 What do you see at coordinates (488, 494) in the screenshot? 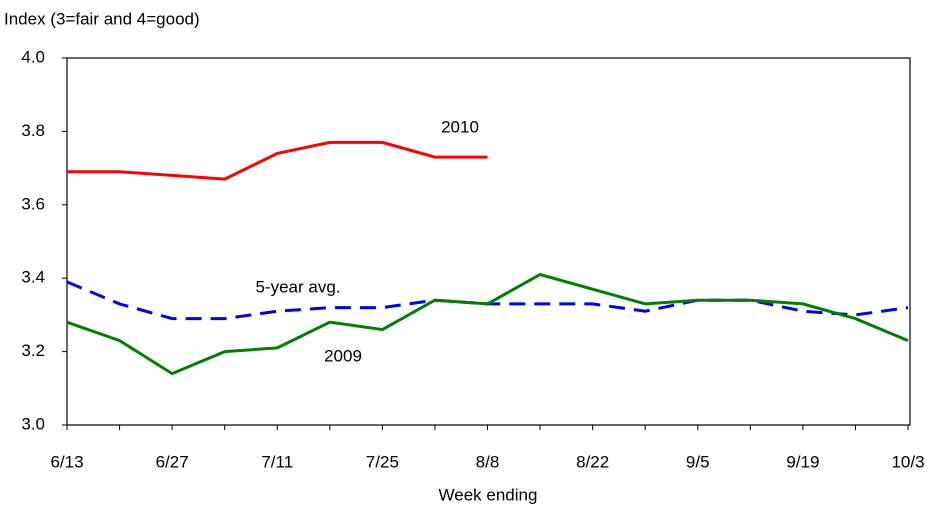
I see `x-axis-label: Week ending` at bounding box center [488, 494].